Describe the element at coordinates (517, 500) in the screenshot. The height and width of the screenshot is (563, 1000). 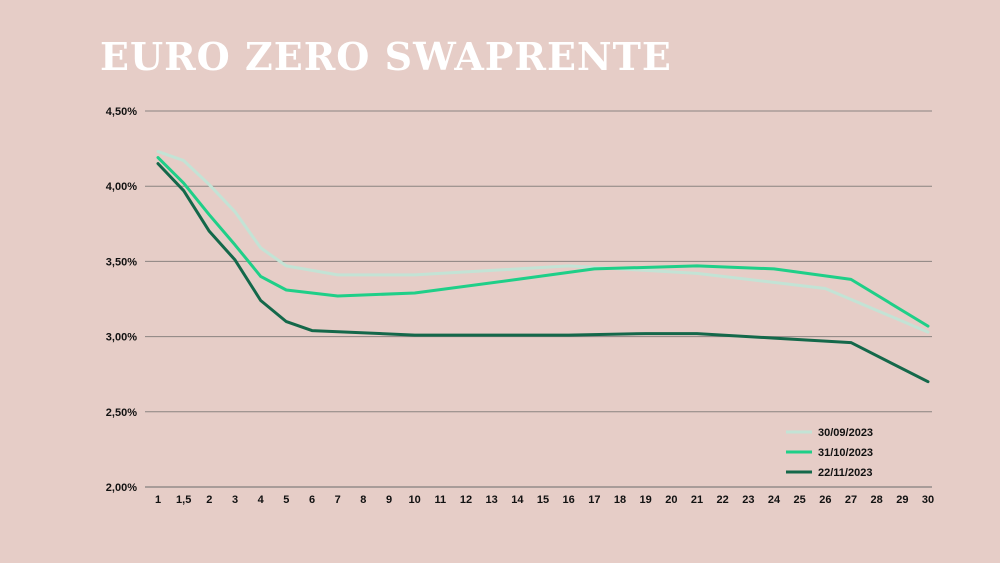
I see `x-tick-label: 14` at that location.